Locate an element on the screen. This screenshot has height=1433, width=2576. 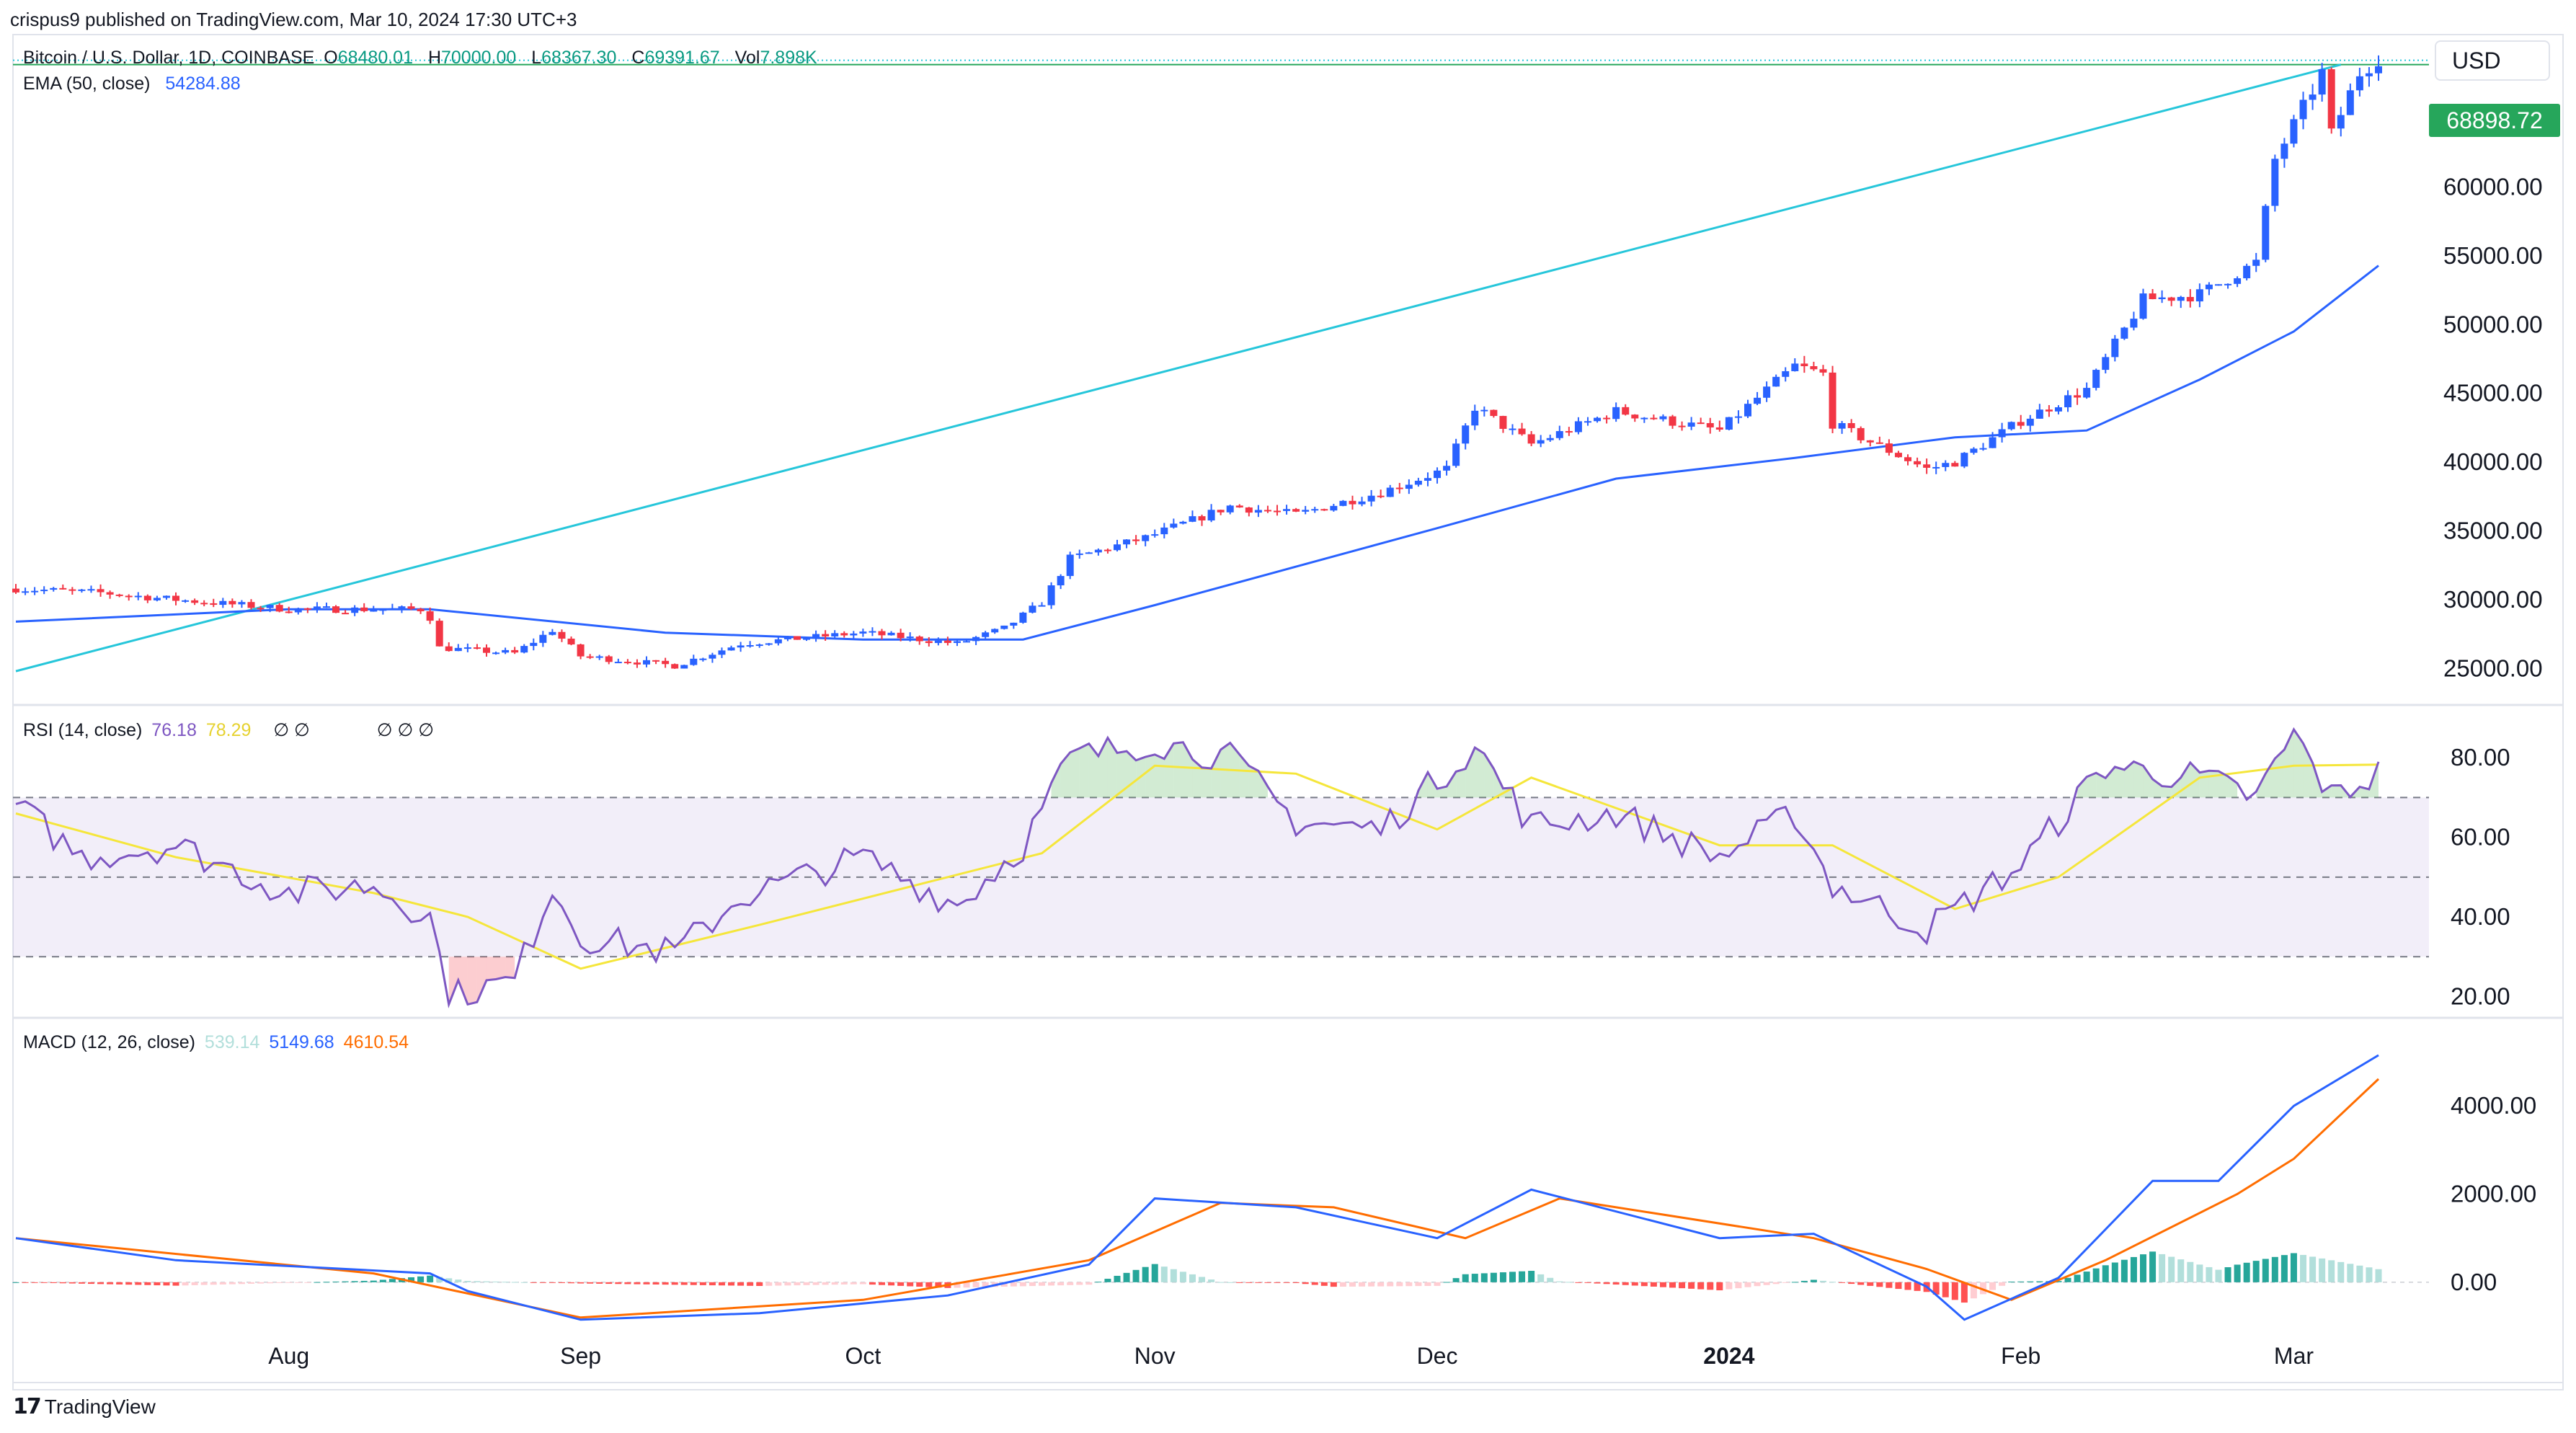
macd-signal-value: 4610.54 is located at coordinates (376, 1042).